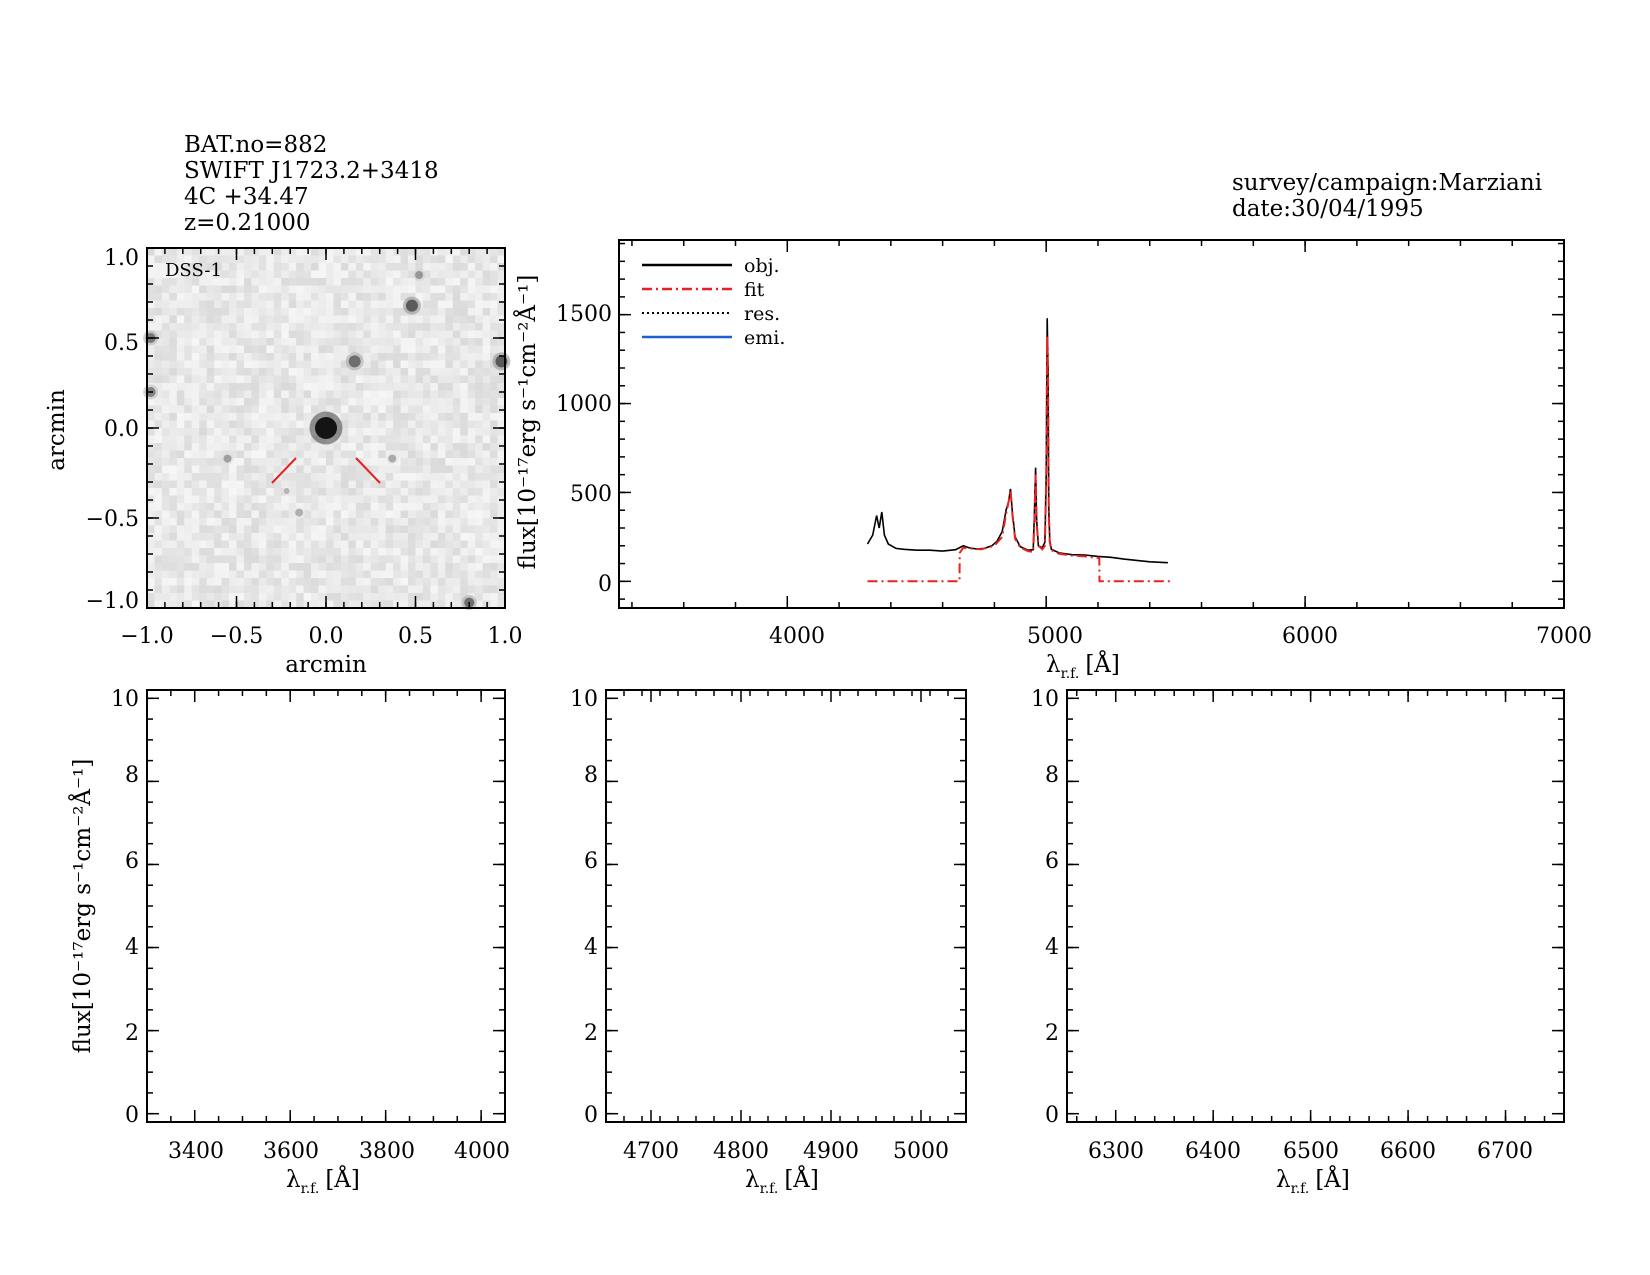  Describe the element at coordinates (754, 290) in the screenshot. I see `legend-fit-label: fit` at that location.